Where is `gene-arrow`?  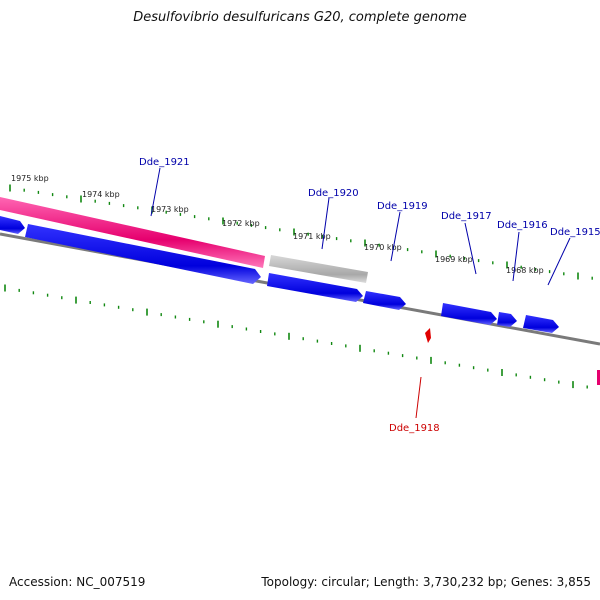
gene-arrow is located at coordinates (12, 225).